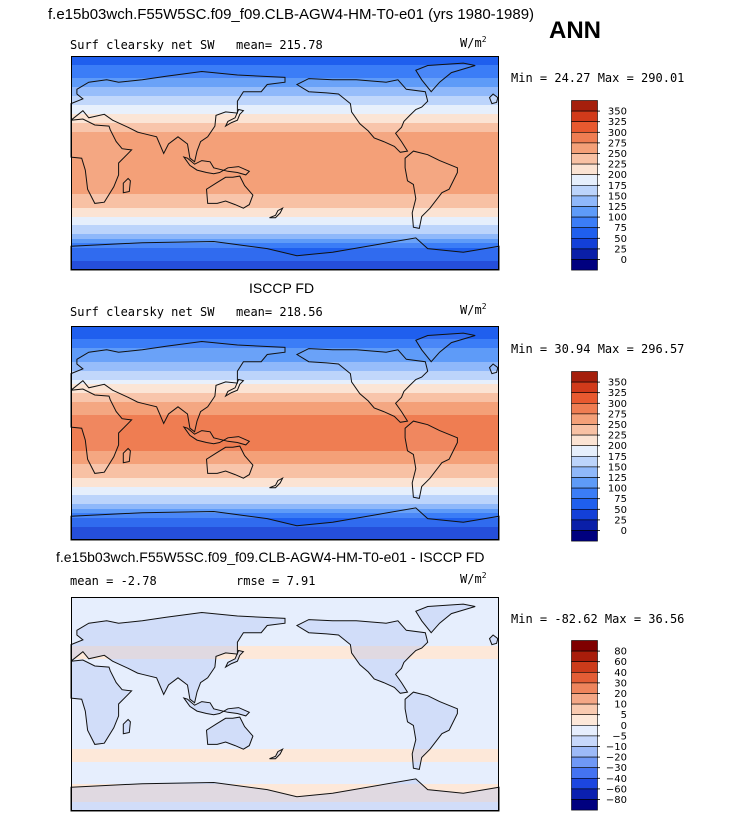 This screenshot has height=816, width=733. I want to click on colorbar-tick-label: 300, so click(617, 404).